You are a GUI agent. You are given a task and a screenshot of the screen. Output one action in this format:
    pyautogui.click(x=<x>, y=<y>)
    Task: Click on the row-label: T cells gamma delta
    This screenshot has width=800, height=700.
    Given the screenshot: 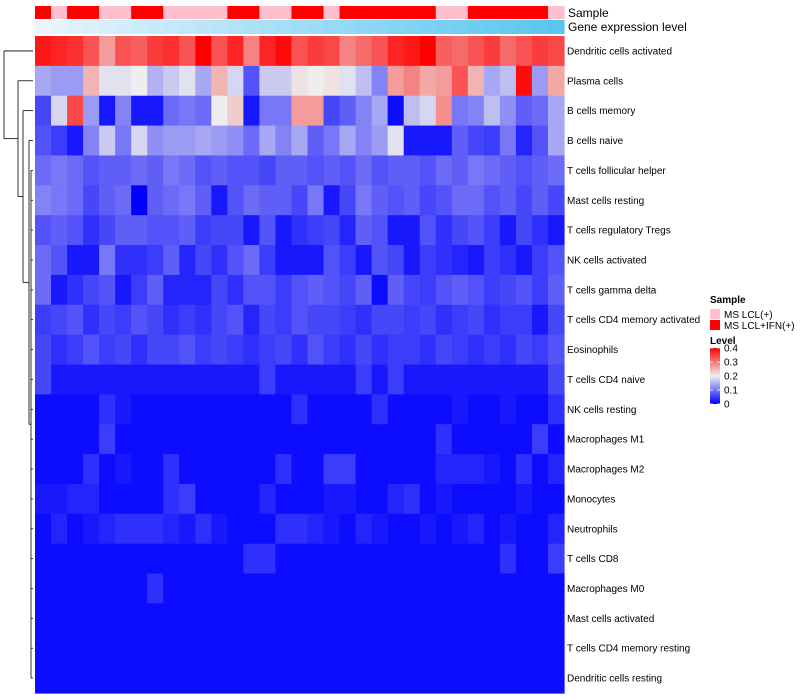 What is the action you would take?
    pyautogui.click(x=612, y=290)
    